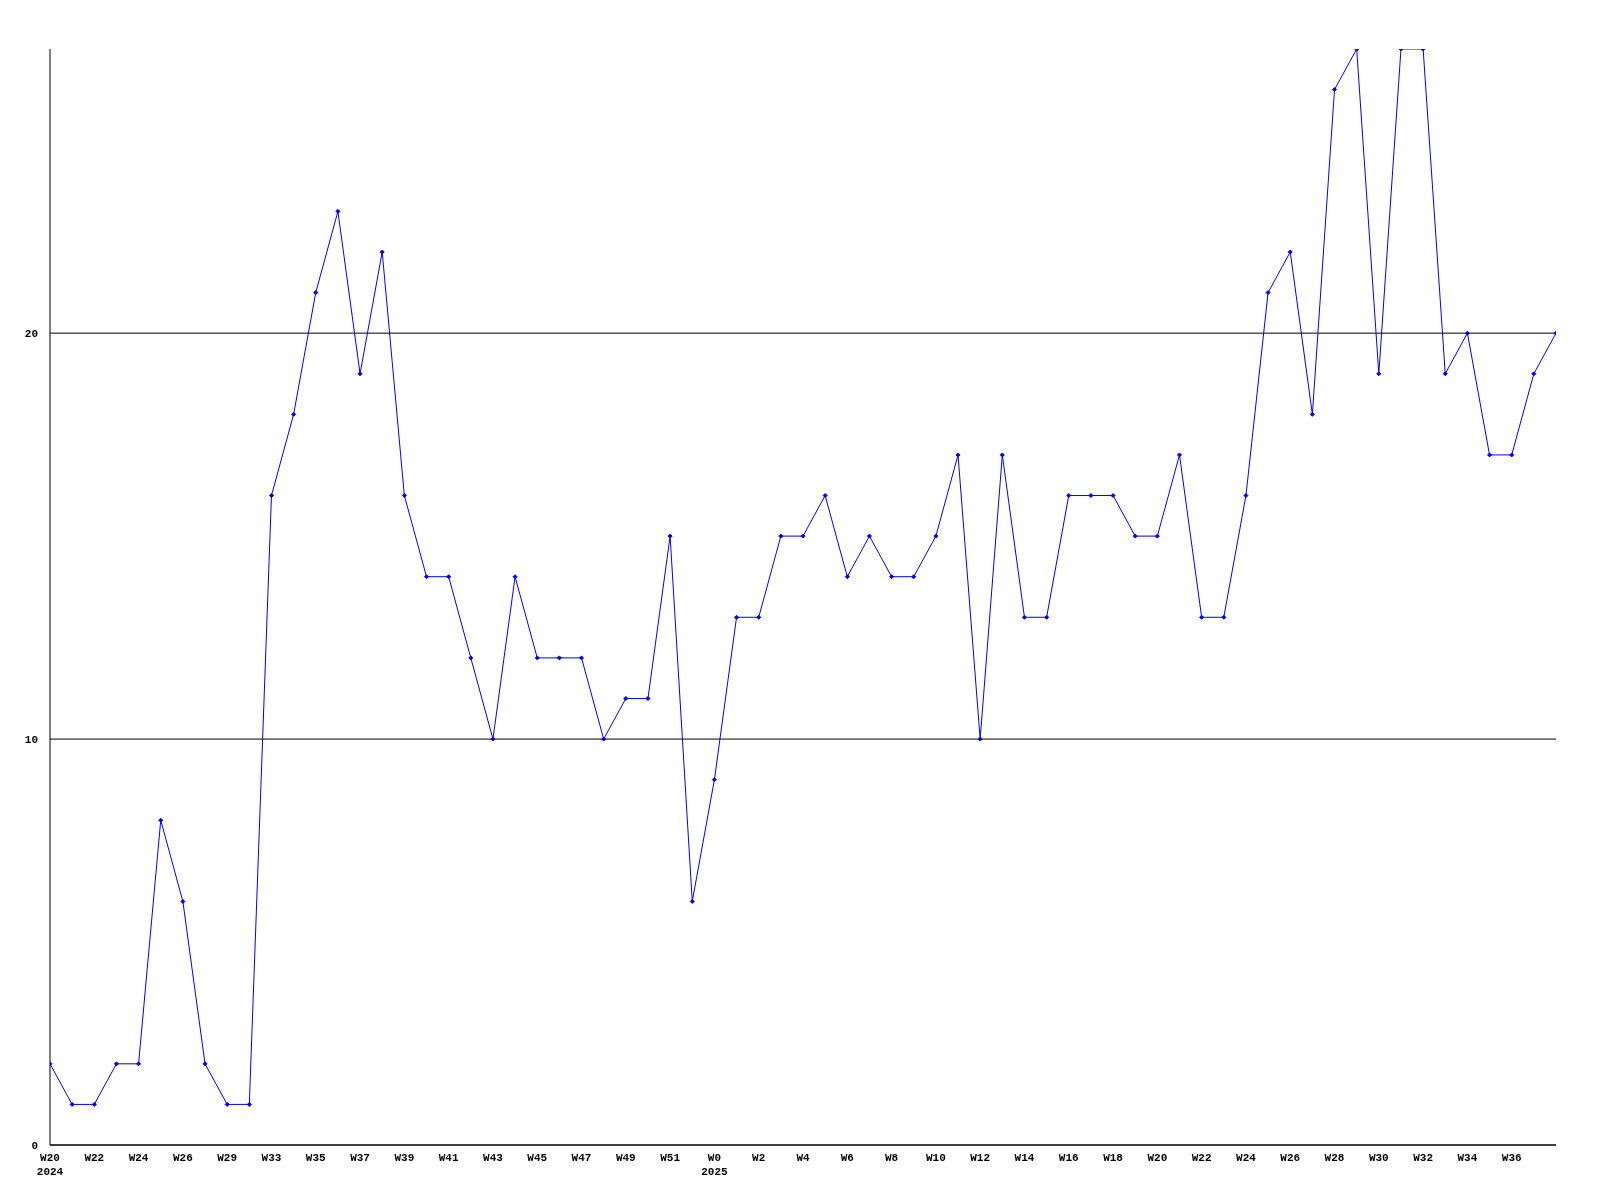  Describe the element at coordinates (670, 1158) in the screenshot. I see `x-tick-label: W51` at that location.